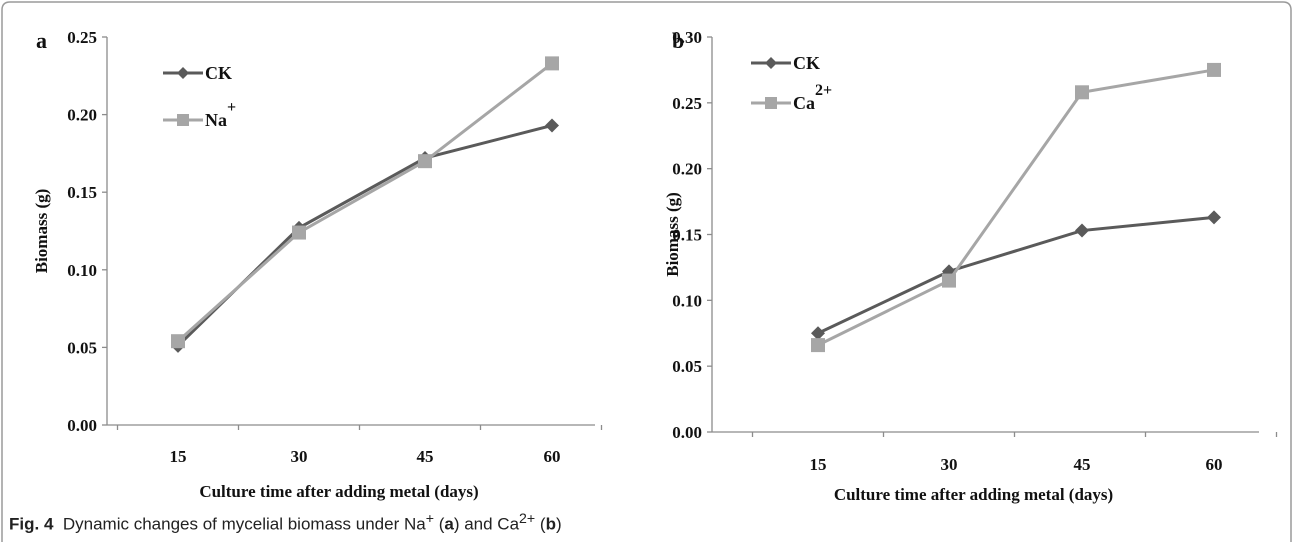 This screenshot has height=542, width=1293. I want to click on caption-sup-na: +, so click(429, 519).